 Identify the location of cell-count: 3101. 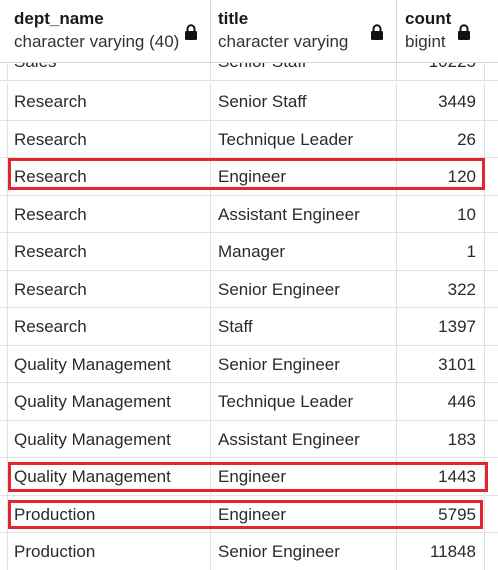
(441, 363).